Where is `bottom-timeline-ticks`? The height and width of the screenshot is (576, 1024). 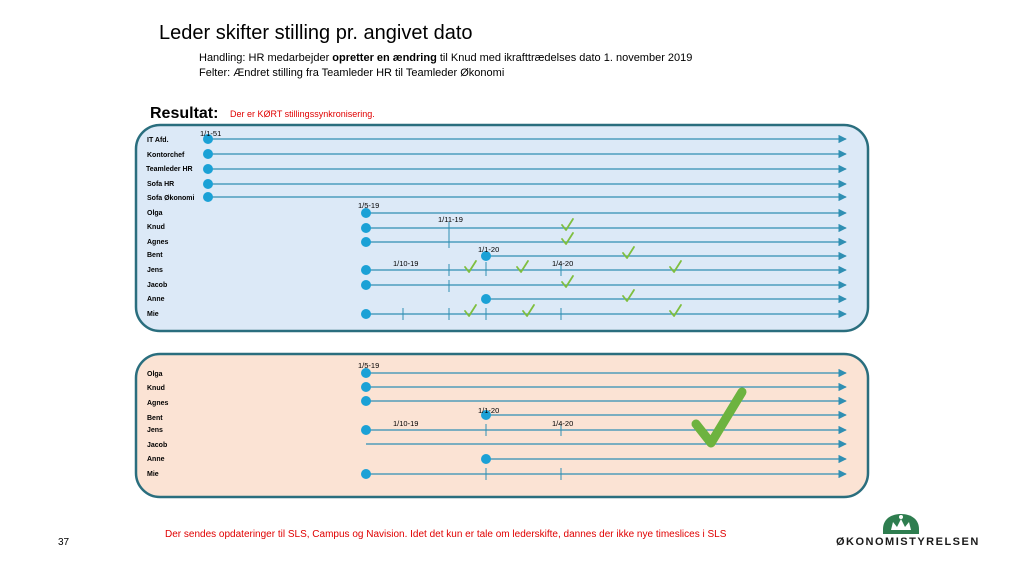 bottom-timeline-ticks is located at coordinates (523, 452).